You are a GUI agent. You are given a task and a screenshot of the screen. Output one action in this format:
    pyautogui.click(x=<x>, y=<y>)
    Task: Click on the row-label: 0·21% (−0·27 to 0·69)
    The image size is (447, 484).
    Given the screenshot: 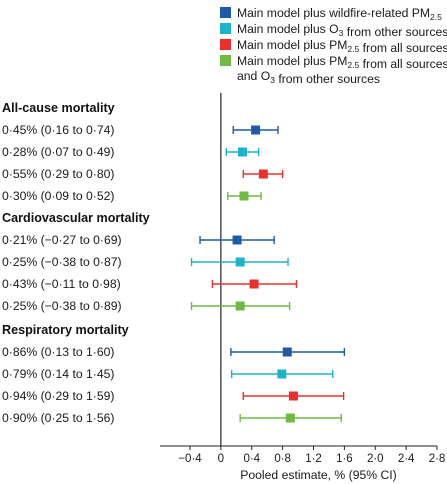 What is the action you would take?
    pyautogui.click(x=62, y=240)
    